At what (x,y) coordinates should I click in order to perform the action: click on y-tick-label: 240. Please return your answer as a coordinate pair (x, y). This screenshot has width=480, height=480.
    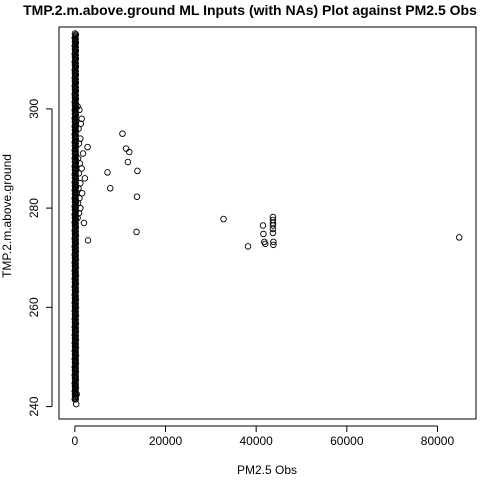
    Looking at the image, I should click on (34, 406).